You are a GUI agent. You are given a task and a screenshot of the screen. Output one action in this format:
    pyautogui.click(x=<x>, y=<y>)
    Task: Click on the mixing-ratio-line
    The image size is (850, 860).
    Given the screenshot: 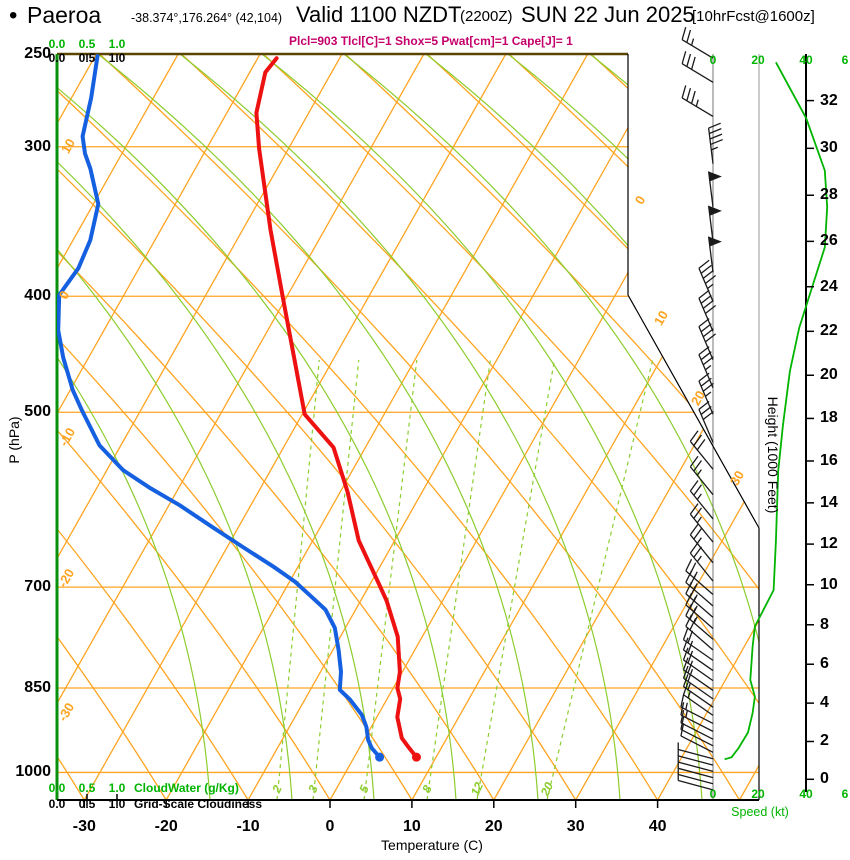 What is the action you would take?
    pyautogui.click(x=390, y=579)
    